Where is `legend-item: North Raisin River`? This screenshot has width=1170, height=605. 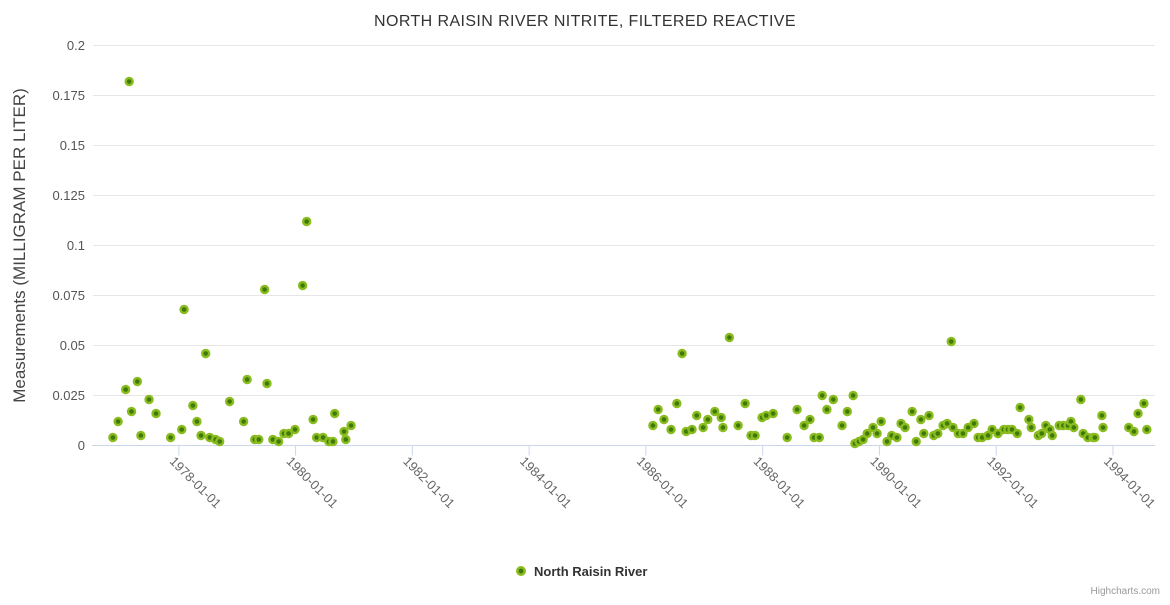 legend-item: North Raisin River is located at coordinates (581, 571).